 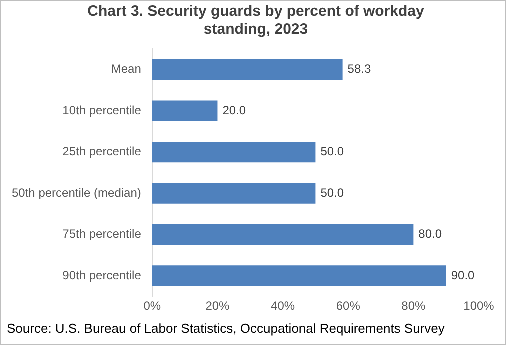 I want to click on y-tick-label: 10th percentile, so click(x=102, y=110).